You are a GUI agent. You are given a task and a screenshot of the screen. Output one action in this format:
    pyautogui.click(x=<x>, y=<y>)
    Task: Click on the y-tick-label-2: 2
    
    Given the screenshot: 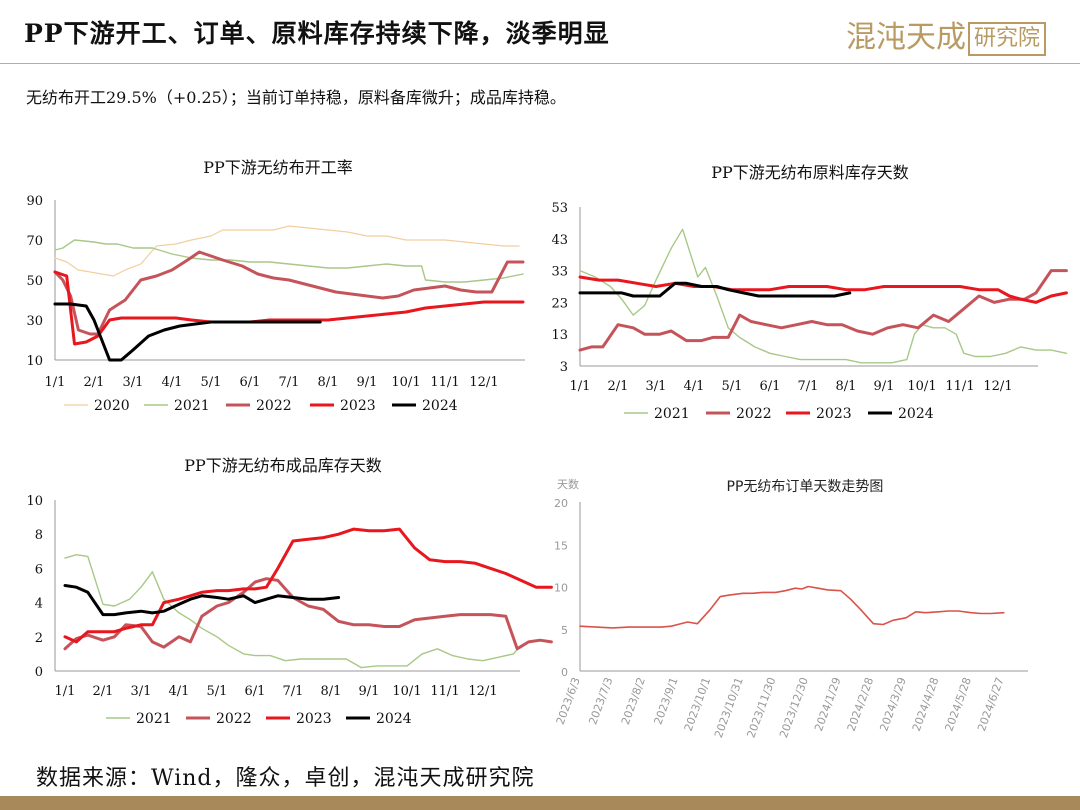 What is the action you would take?
    pyautogui.click(x=39, y=638)
    